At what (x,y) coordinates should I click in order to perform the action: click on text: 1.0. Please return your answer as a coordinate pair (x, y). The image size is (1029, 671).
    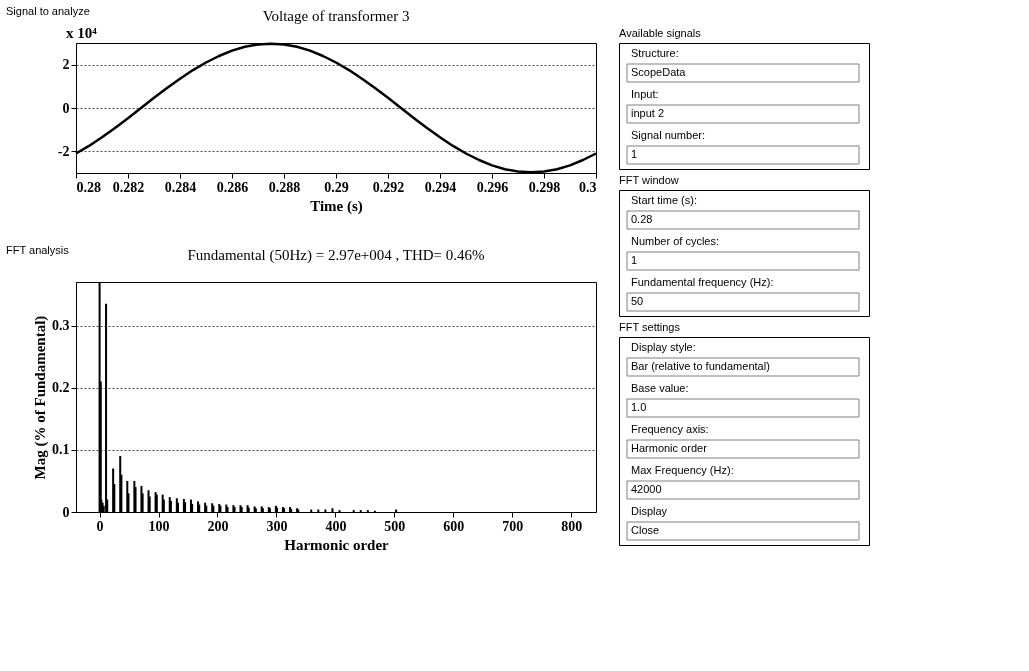
    Looking at the image, I should click on (639, 407).